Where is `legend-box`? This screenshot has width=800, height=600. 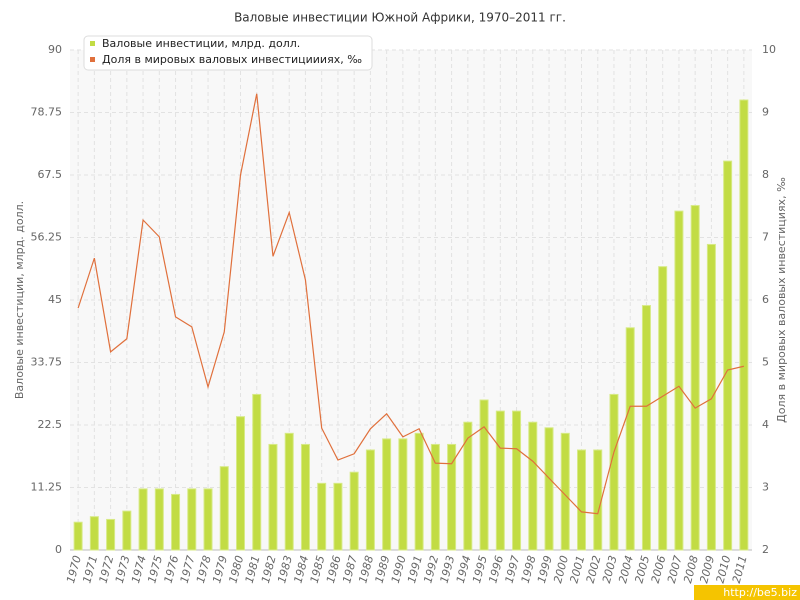
legend-box is located at coordinates (228, 53).